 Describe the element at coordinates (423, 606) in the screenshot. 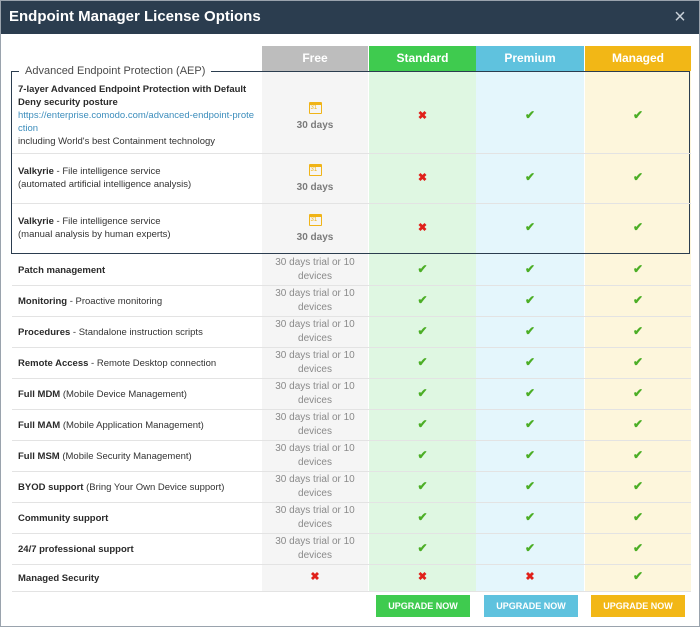

I see `upgrade-standard-button: UPGRADE NOW` at that location.